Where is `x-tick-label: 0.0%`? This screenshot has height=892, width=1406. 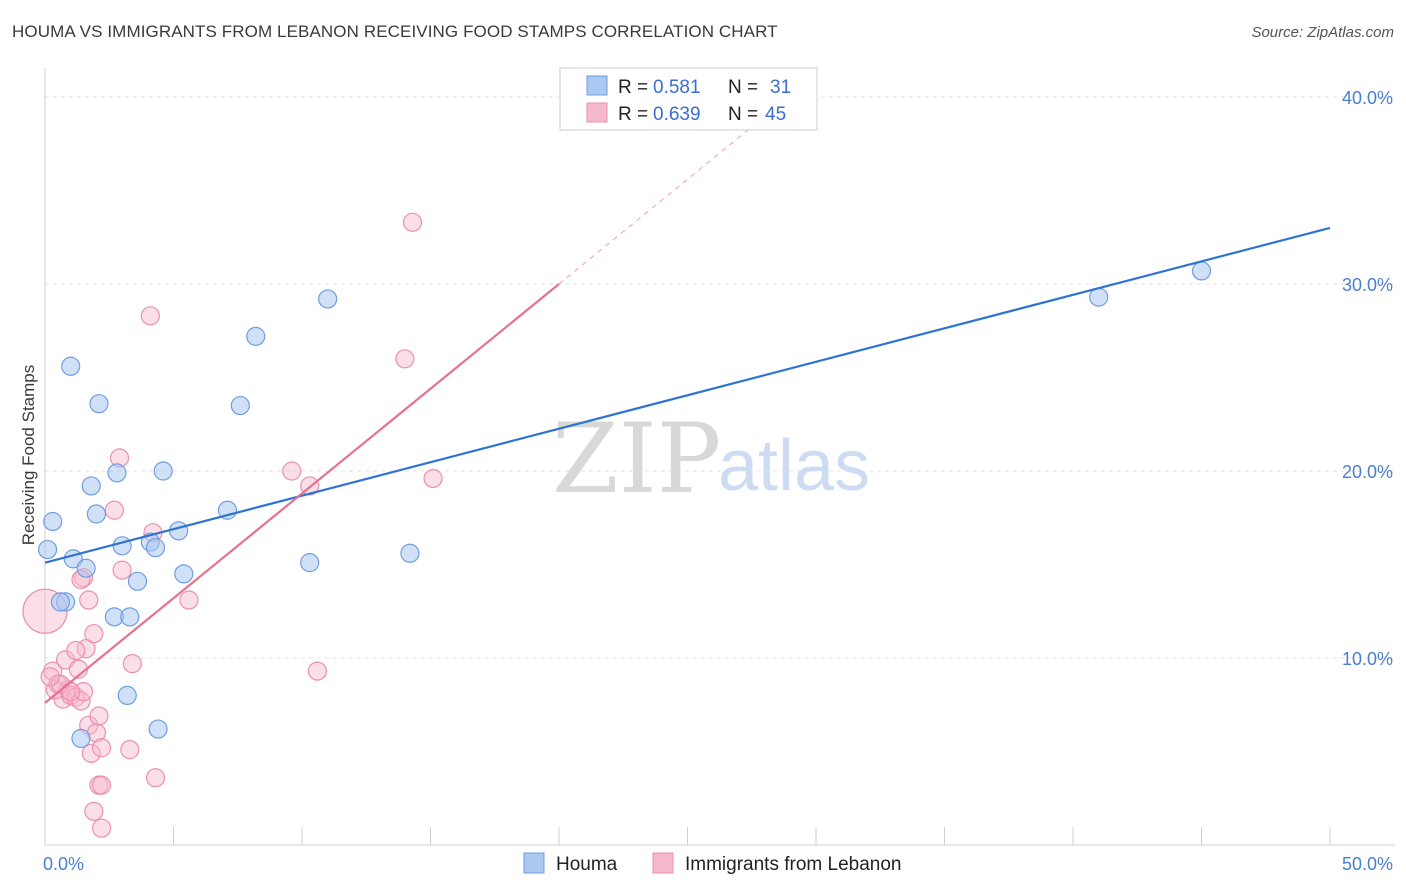 x-tick-label: 0.0% is located at coordinates (63, 864).